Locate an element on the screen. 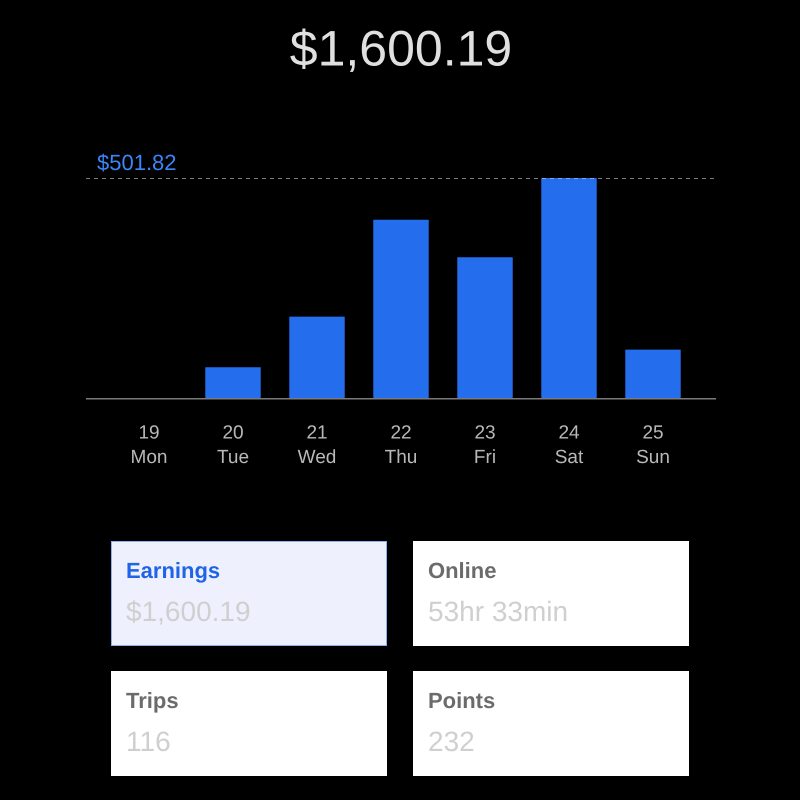 The height and width of the screenshot is (800, 800). x-tick-label: 23 Fri is located at coordinates (485, 445).